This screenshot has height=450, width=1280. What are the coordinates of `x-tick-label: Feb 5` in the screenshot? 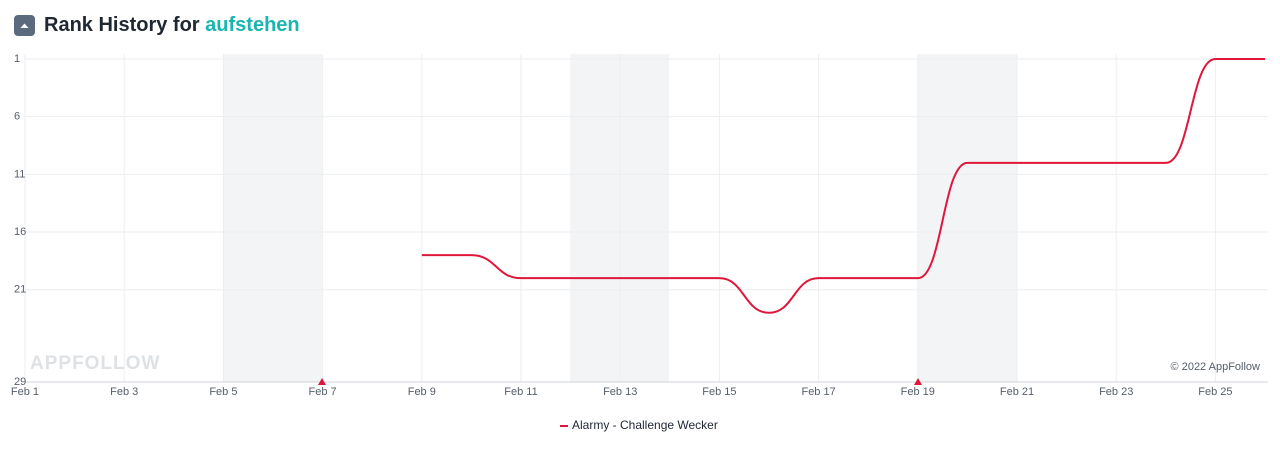 It's located at (223, 392).